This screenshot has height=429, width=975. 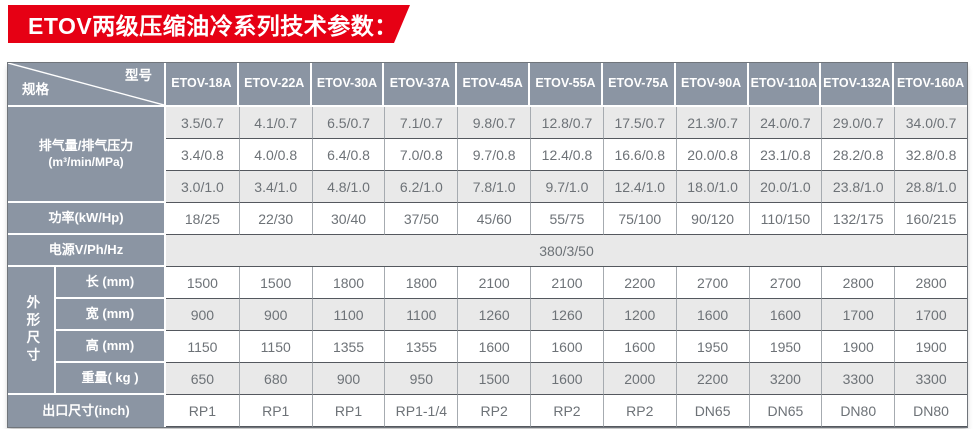 What do you see at coordinates (421, 123) in the screenshot?
I see `value-cell: 7.1/0.7` at bounding box center [421, 123].